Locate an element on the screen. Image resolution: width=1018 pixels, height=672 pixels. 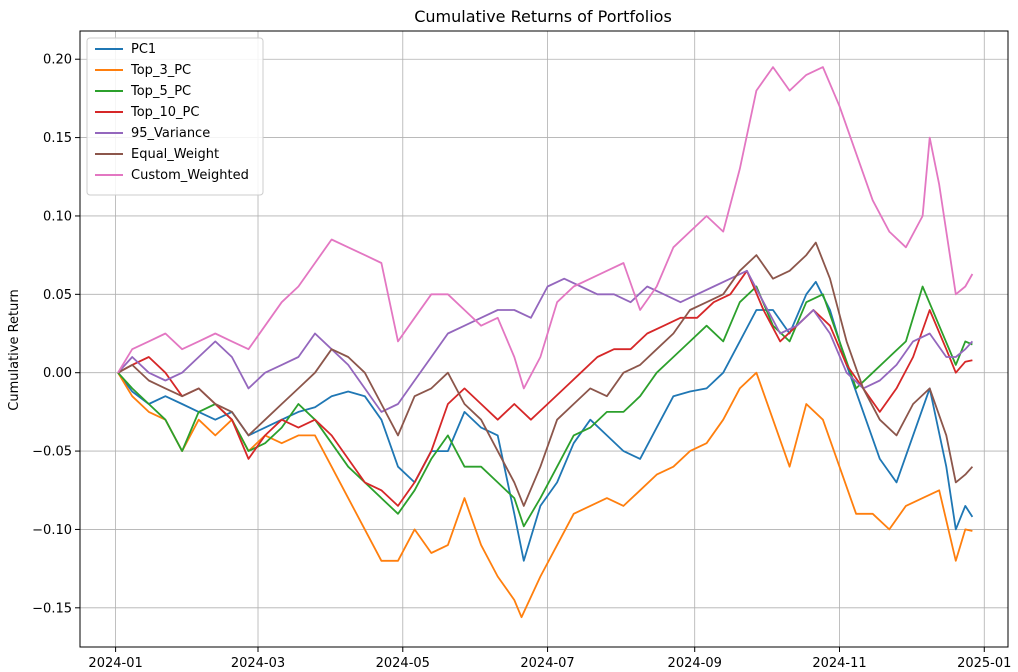
y-axis-label: Cumulative Return is located at coordinates (14, 349).